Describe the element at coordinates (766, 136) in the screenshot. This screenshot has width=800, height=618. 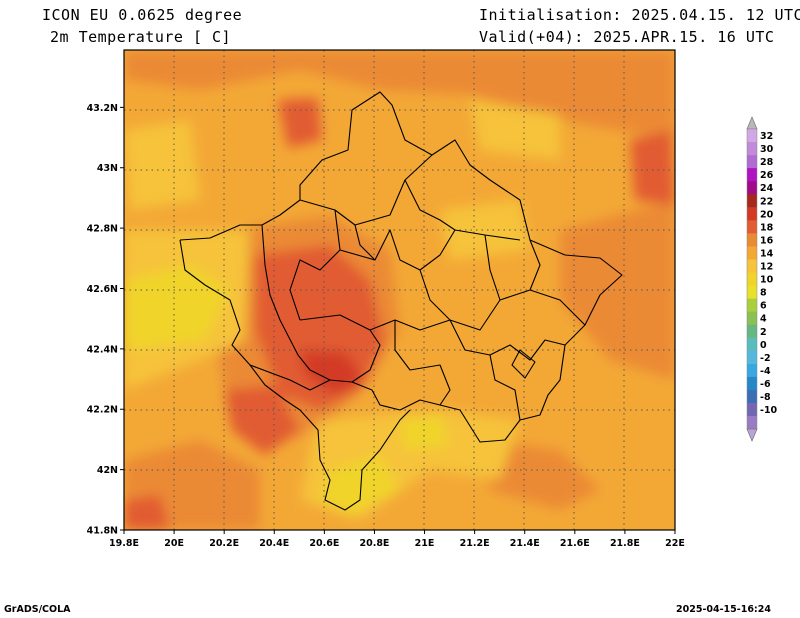
I see `colorbar-label: 32` at that location.